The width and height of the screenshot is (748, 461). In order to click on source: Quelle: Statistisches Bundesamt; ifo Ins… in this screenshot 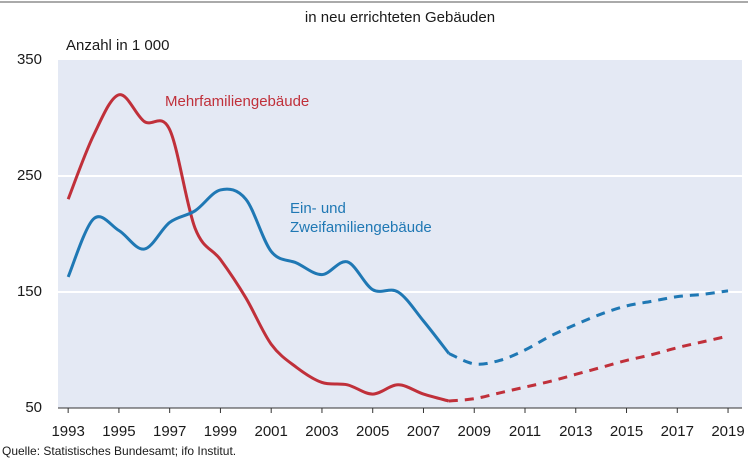, I will do `click(119, 451)`.